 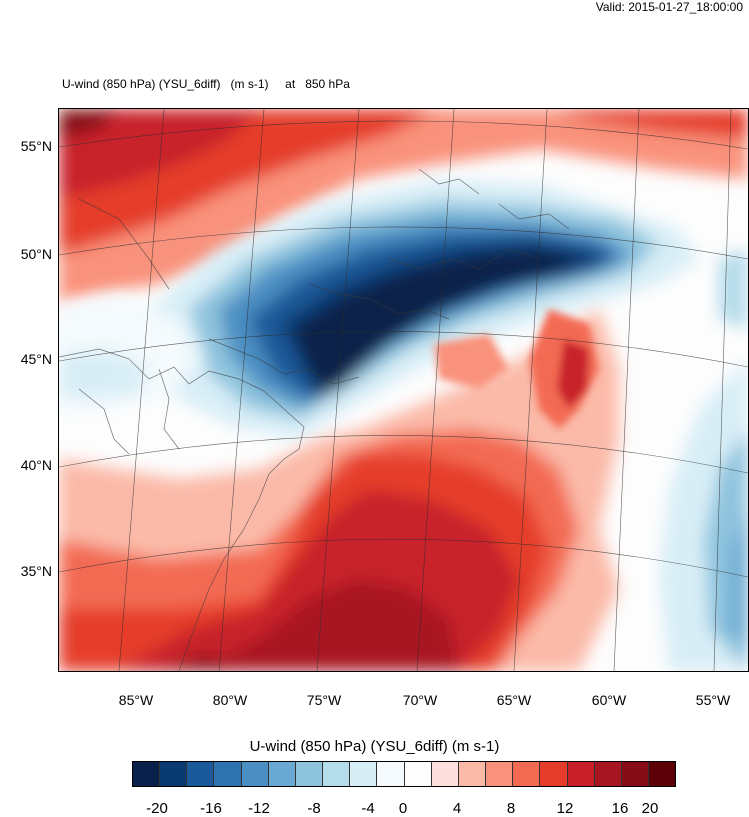 I want to click on lat-label-40: 40°N, so click(x=36, y=465).